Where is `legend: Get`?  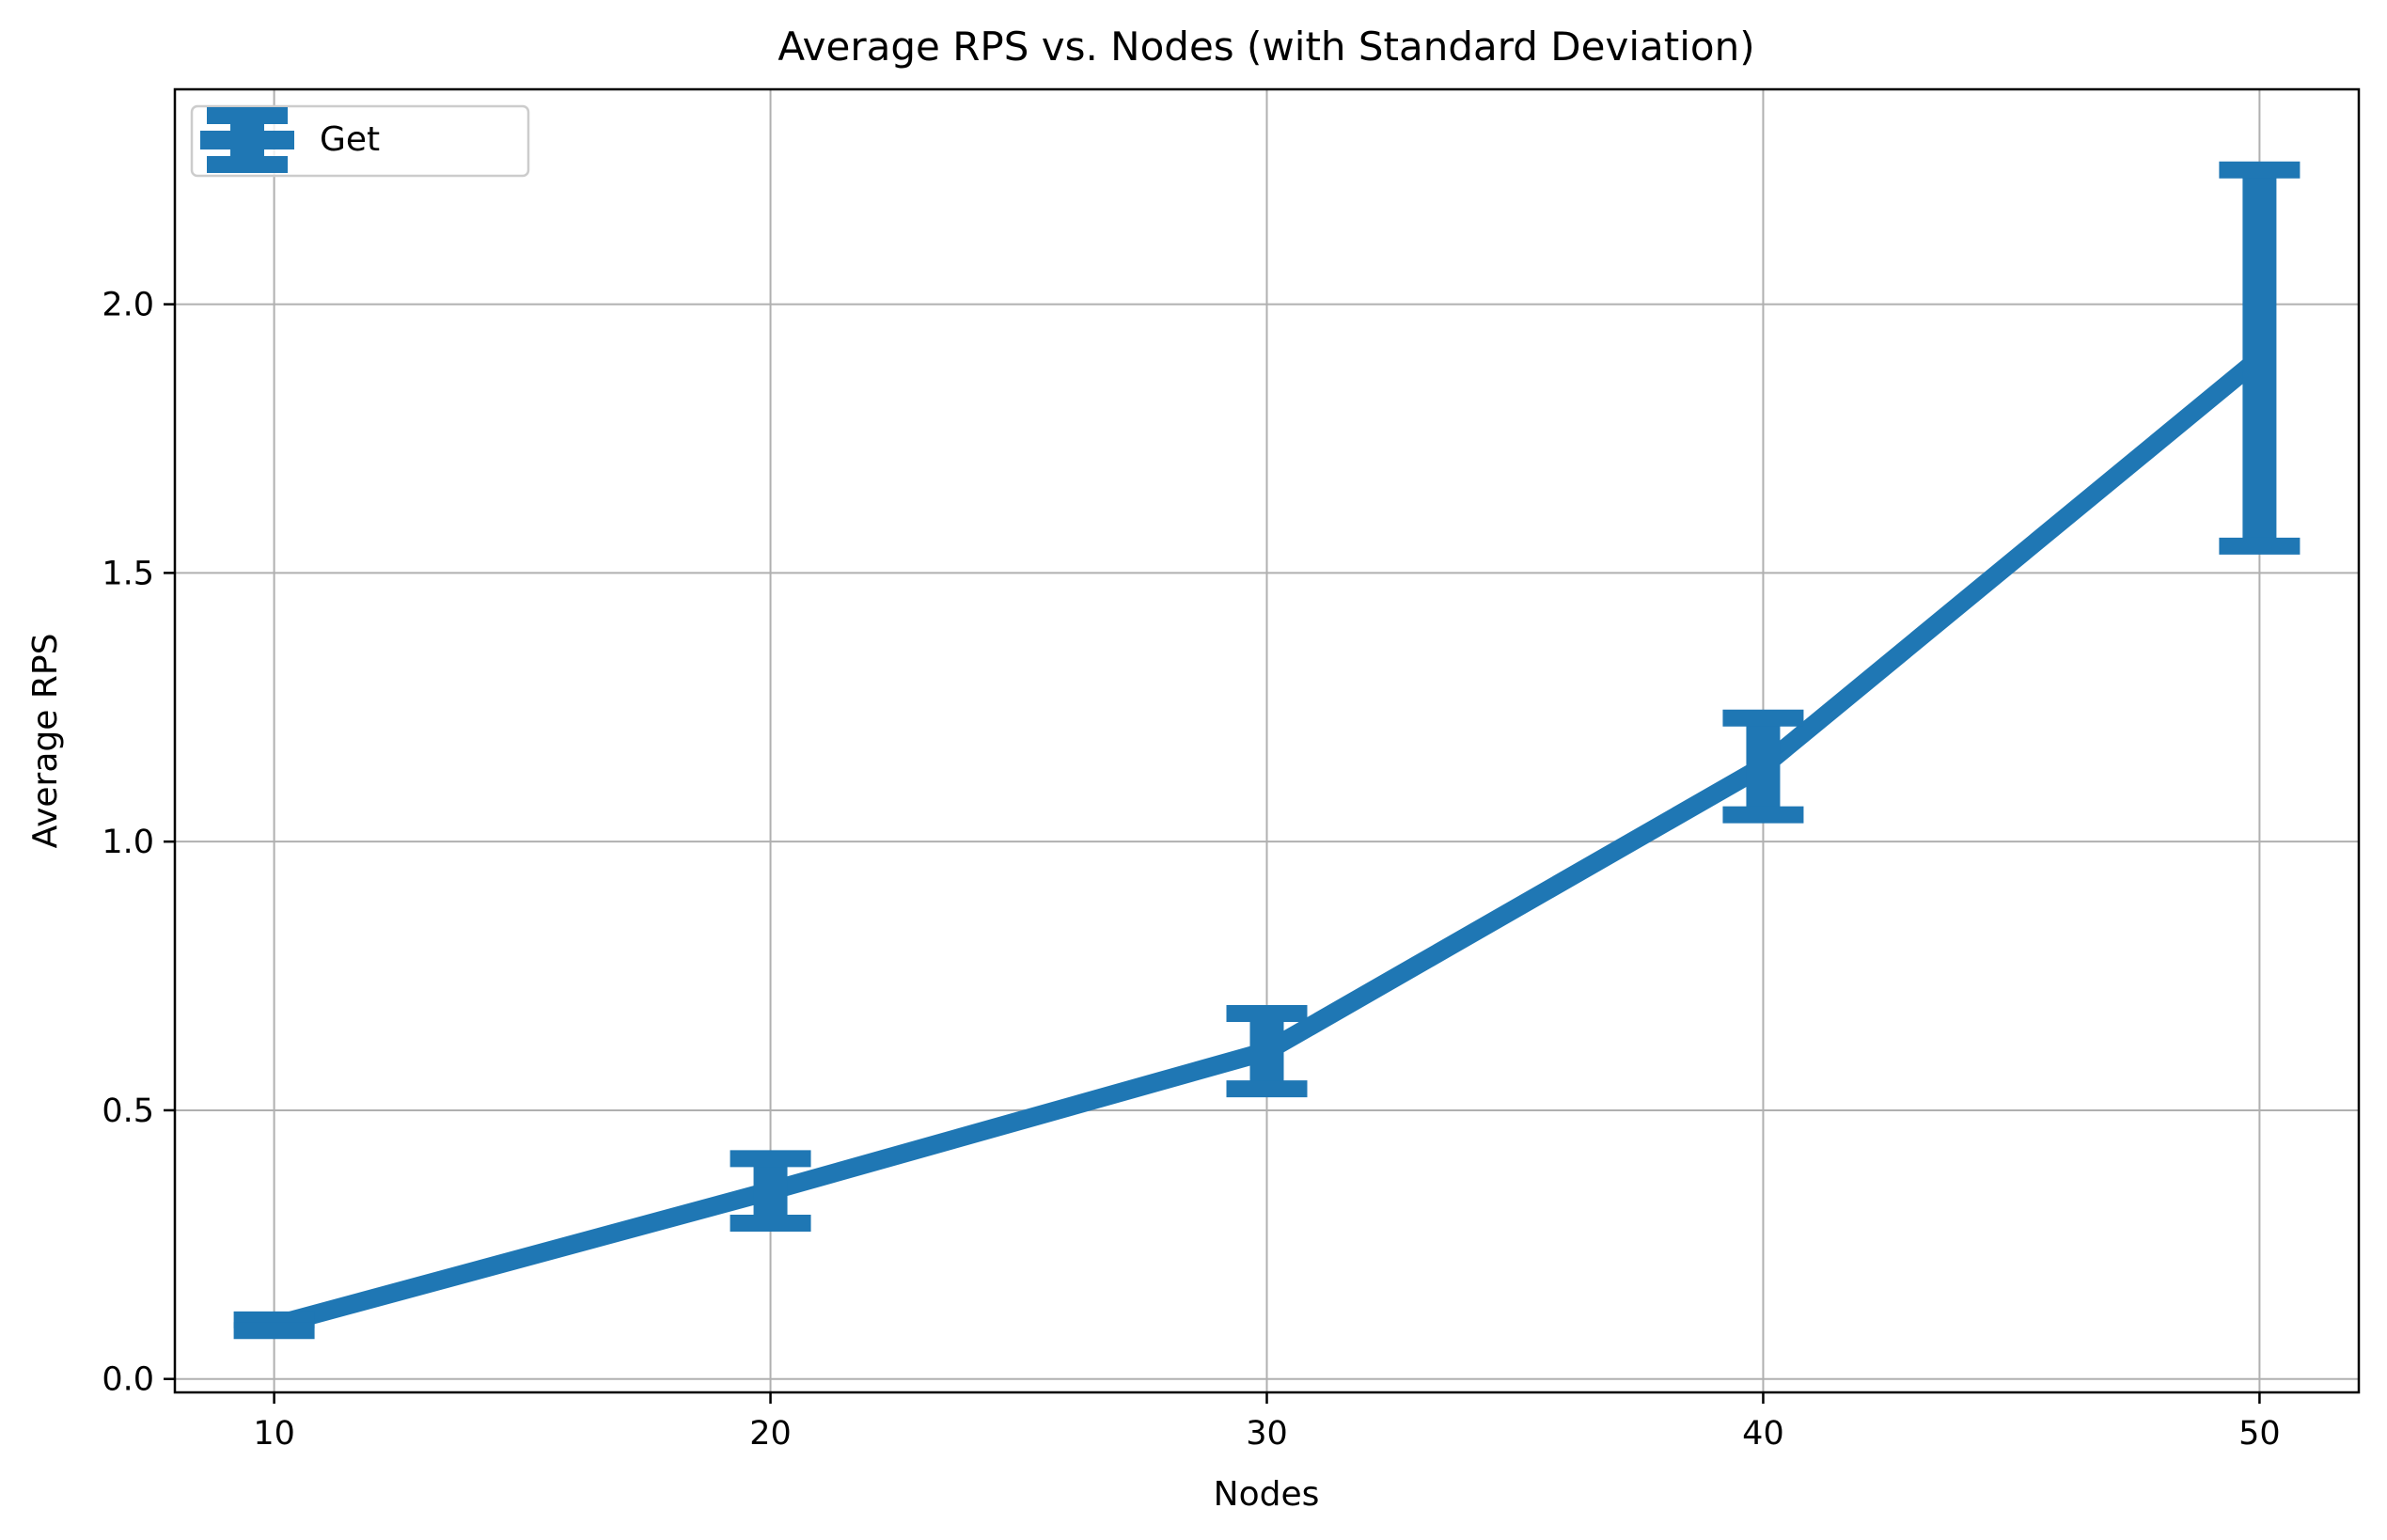
legend: Get is located at coordinates (360, 141).